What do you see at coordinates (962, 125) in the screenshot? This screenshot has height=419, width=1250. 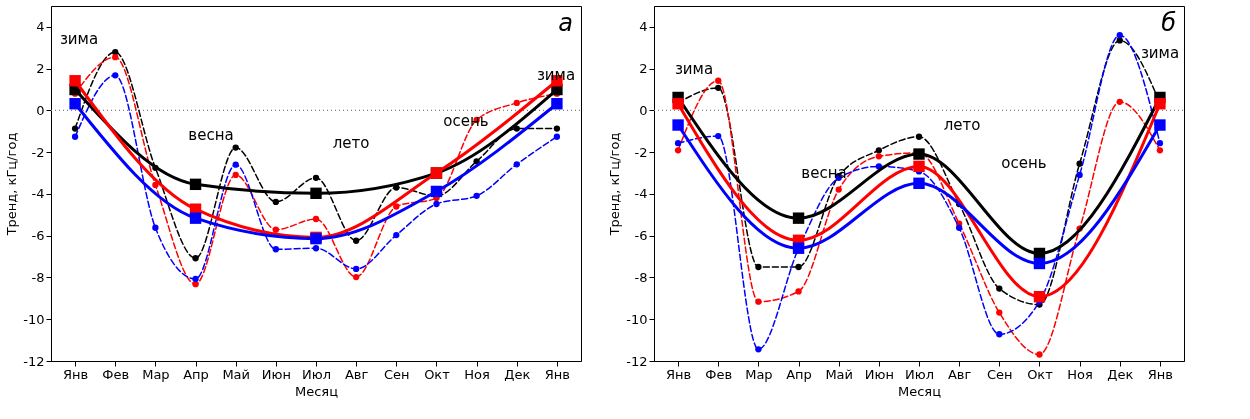 I see `annotation: лето` at bounding box center [962, 125].